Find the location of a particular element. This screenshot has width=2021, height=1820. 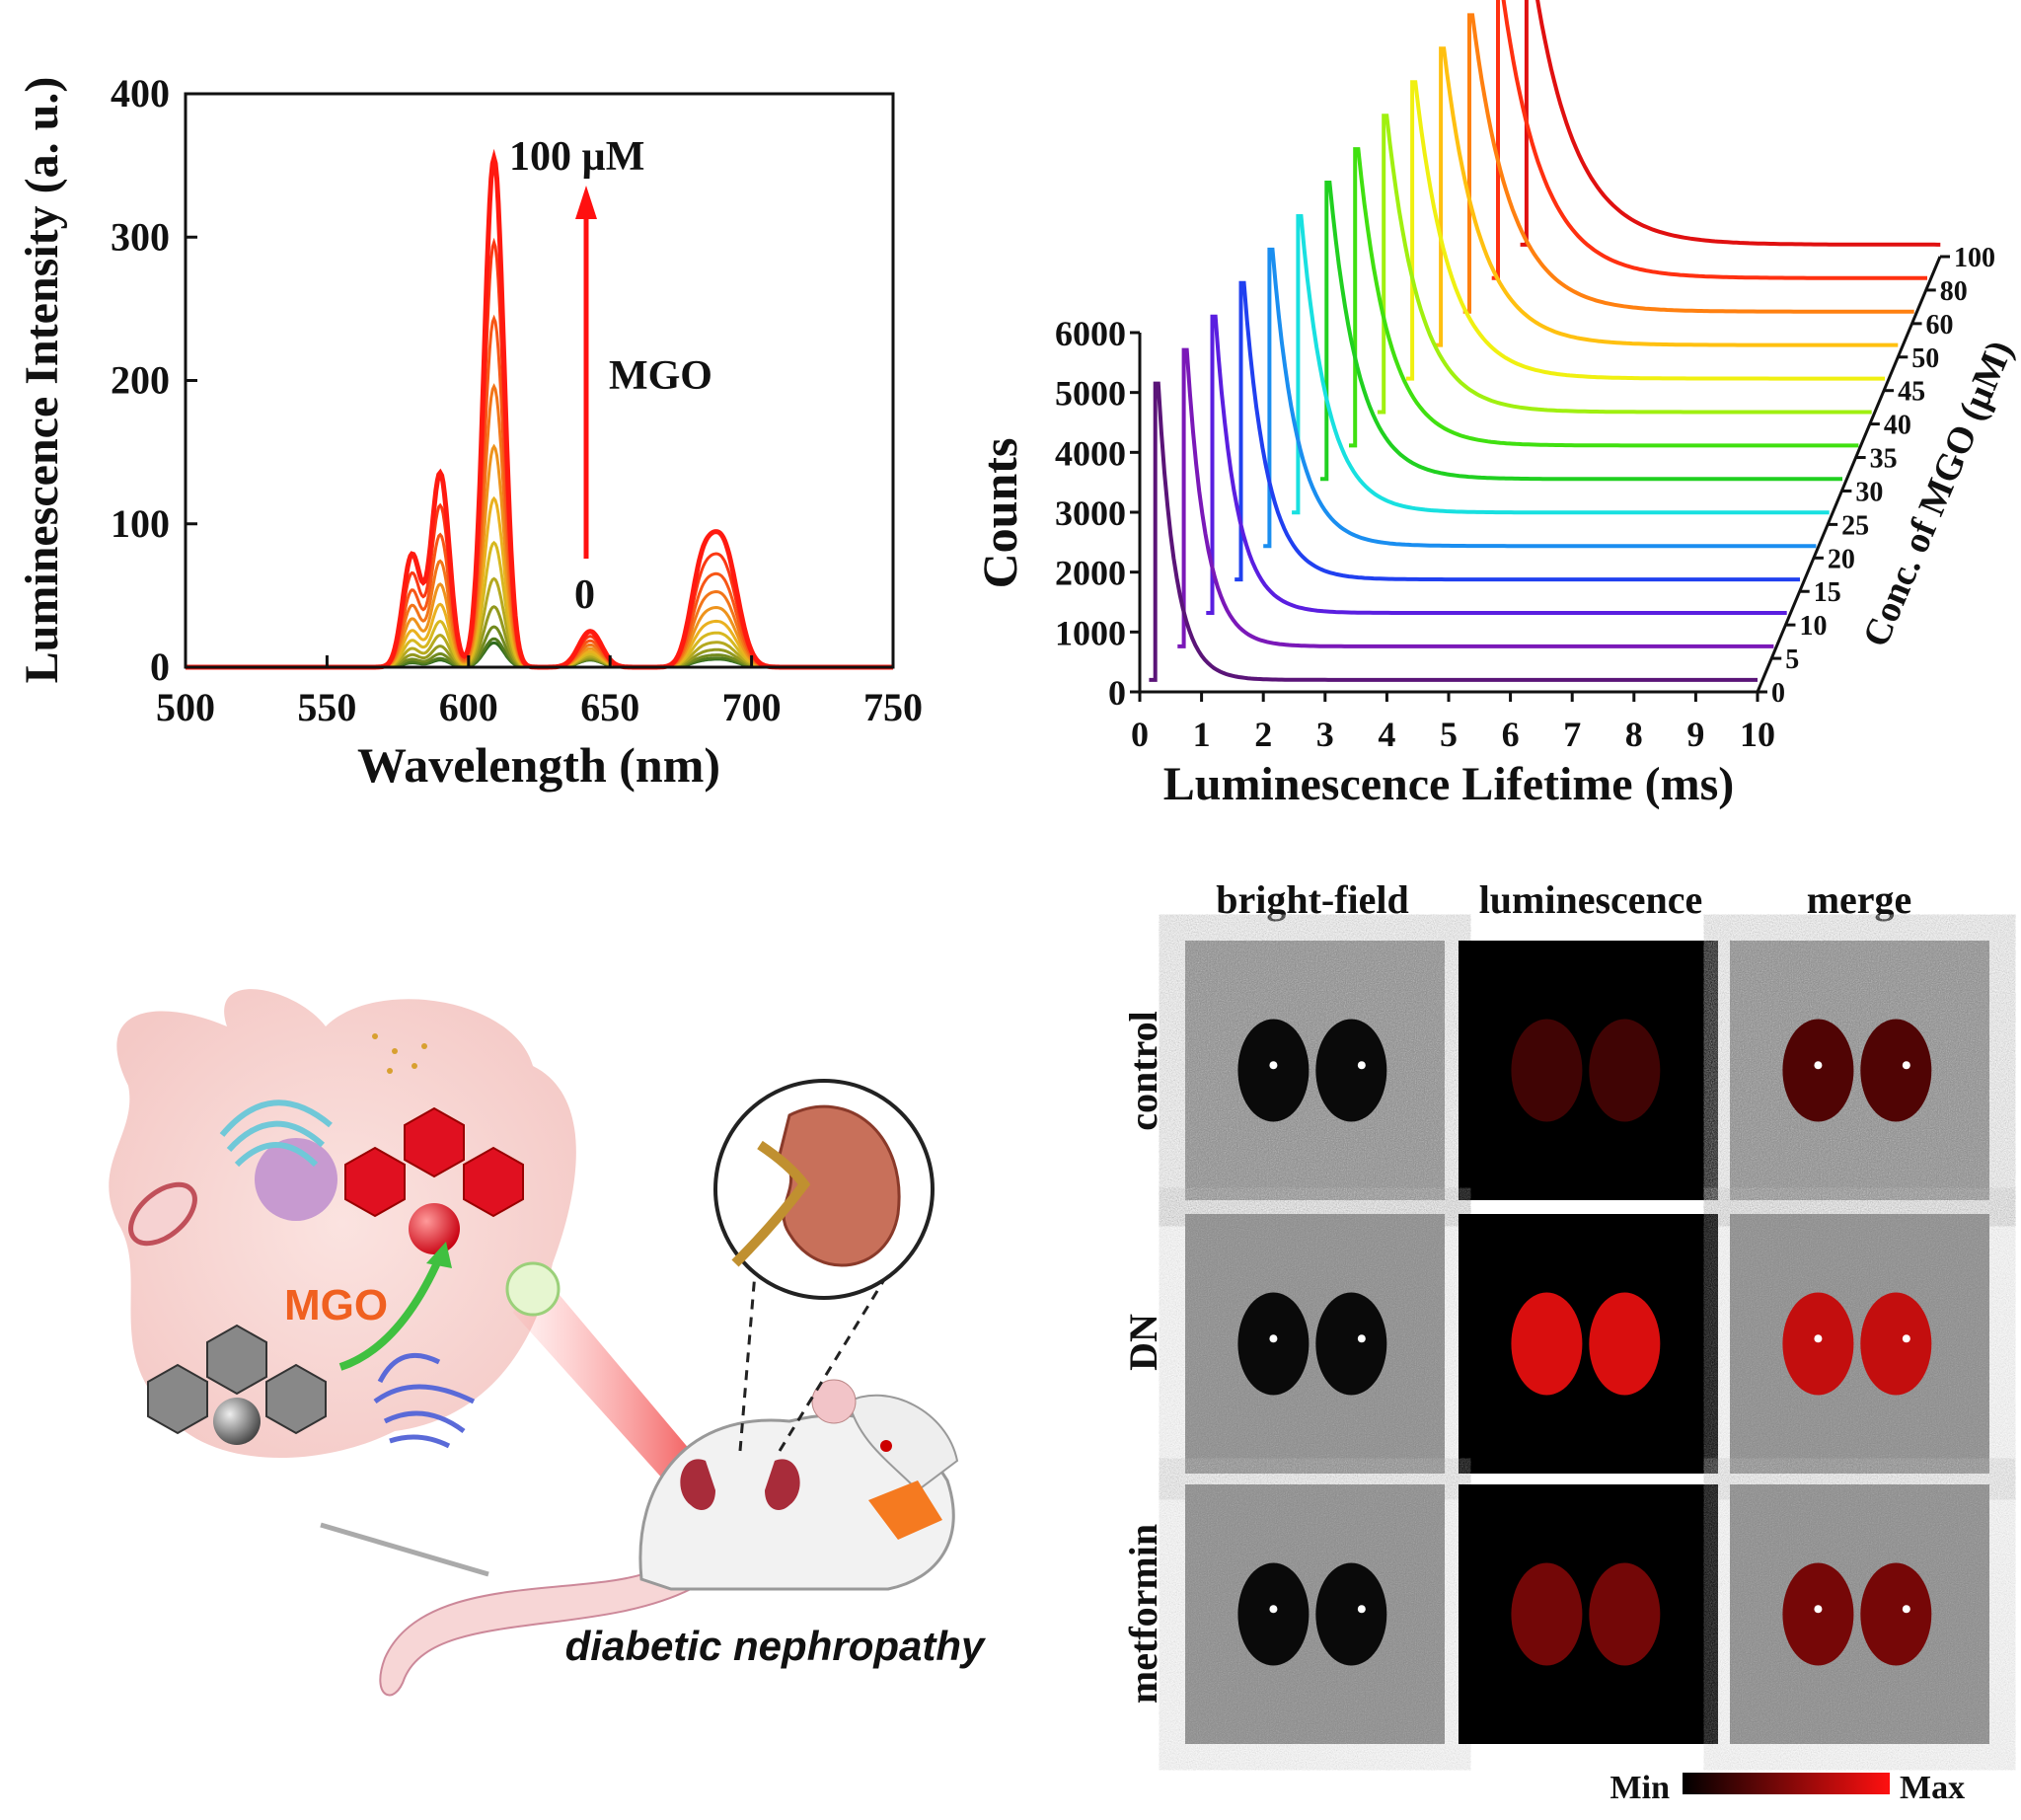

z-tick-label: 45 is located at coordinates (1912, 392).